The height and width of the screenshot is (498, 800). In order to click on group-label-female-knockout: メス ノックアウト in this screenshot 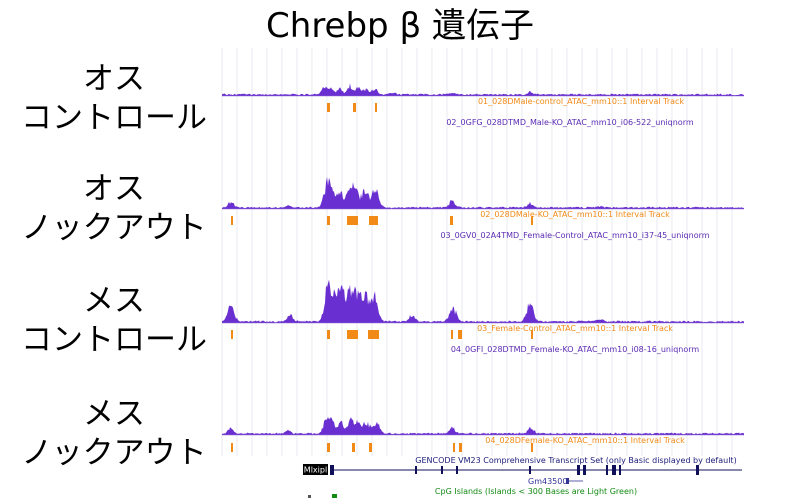, I will do `click(114, 434)`.